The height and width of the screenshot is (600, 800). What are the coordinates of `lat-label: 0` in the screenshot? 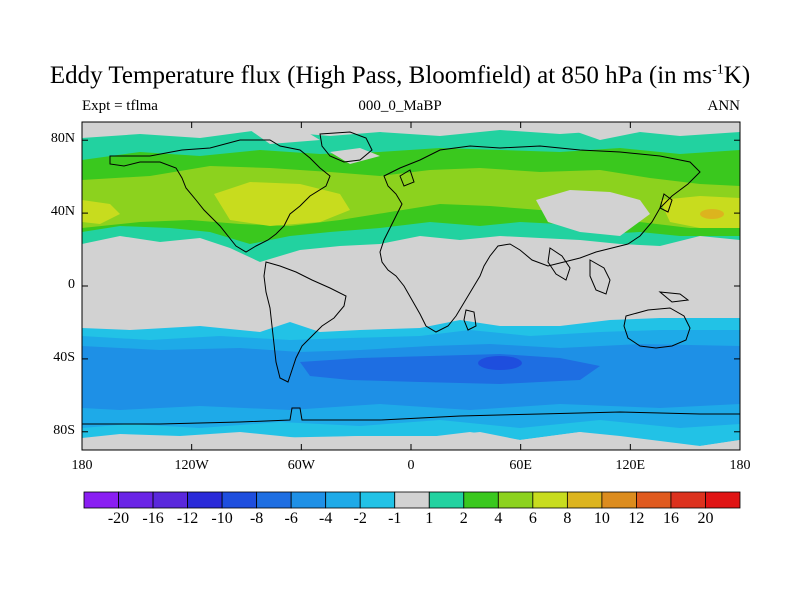 It's located at (71, 284).